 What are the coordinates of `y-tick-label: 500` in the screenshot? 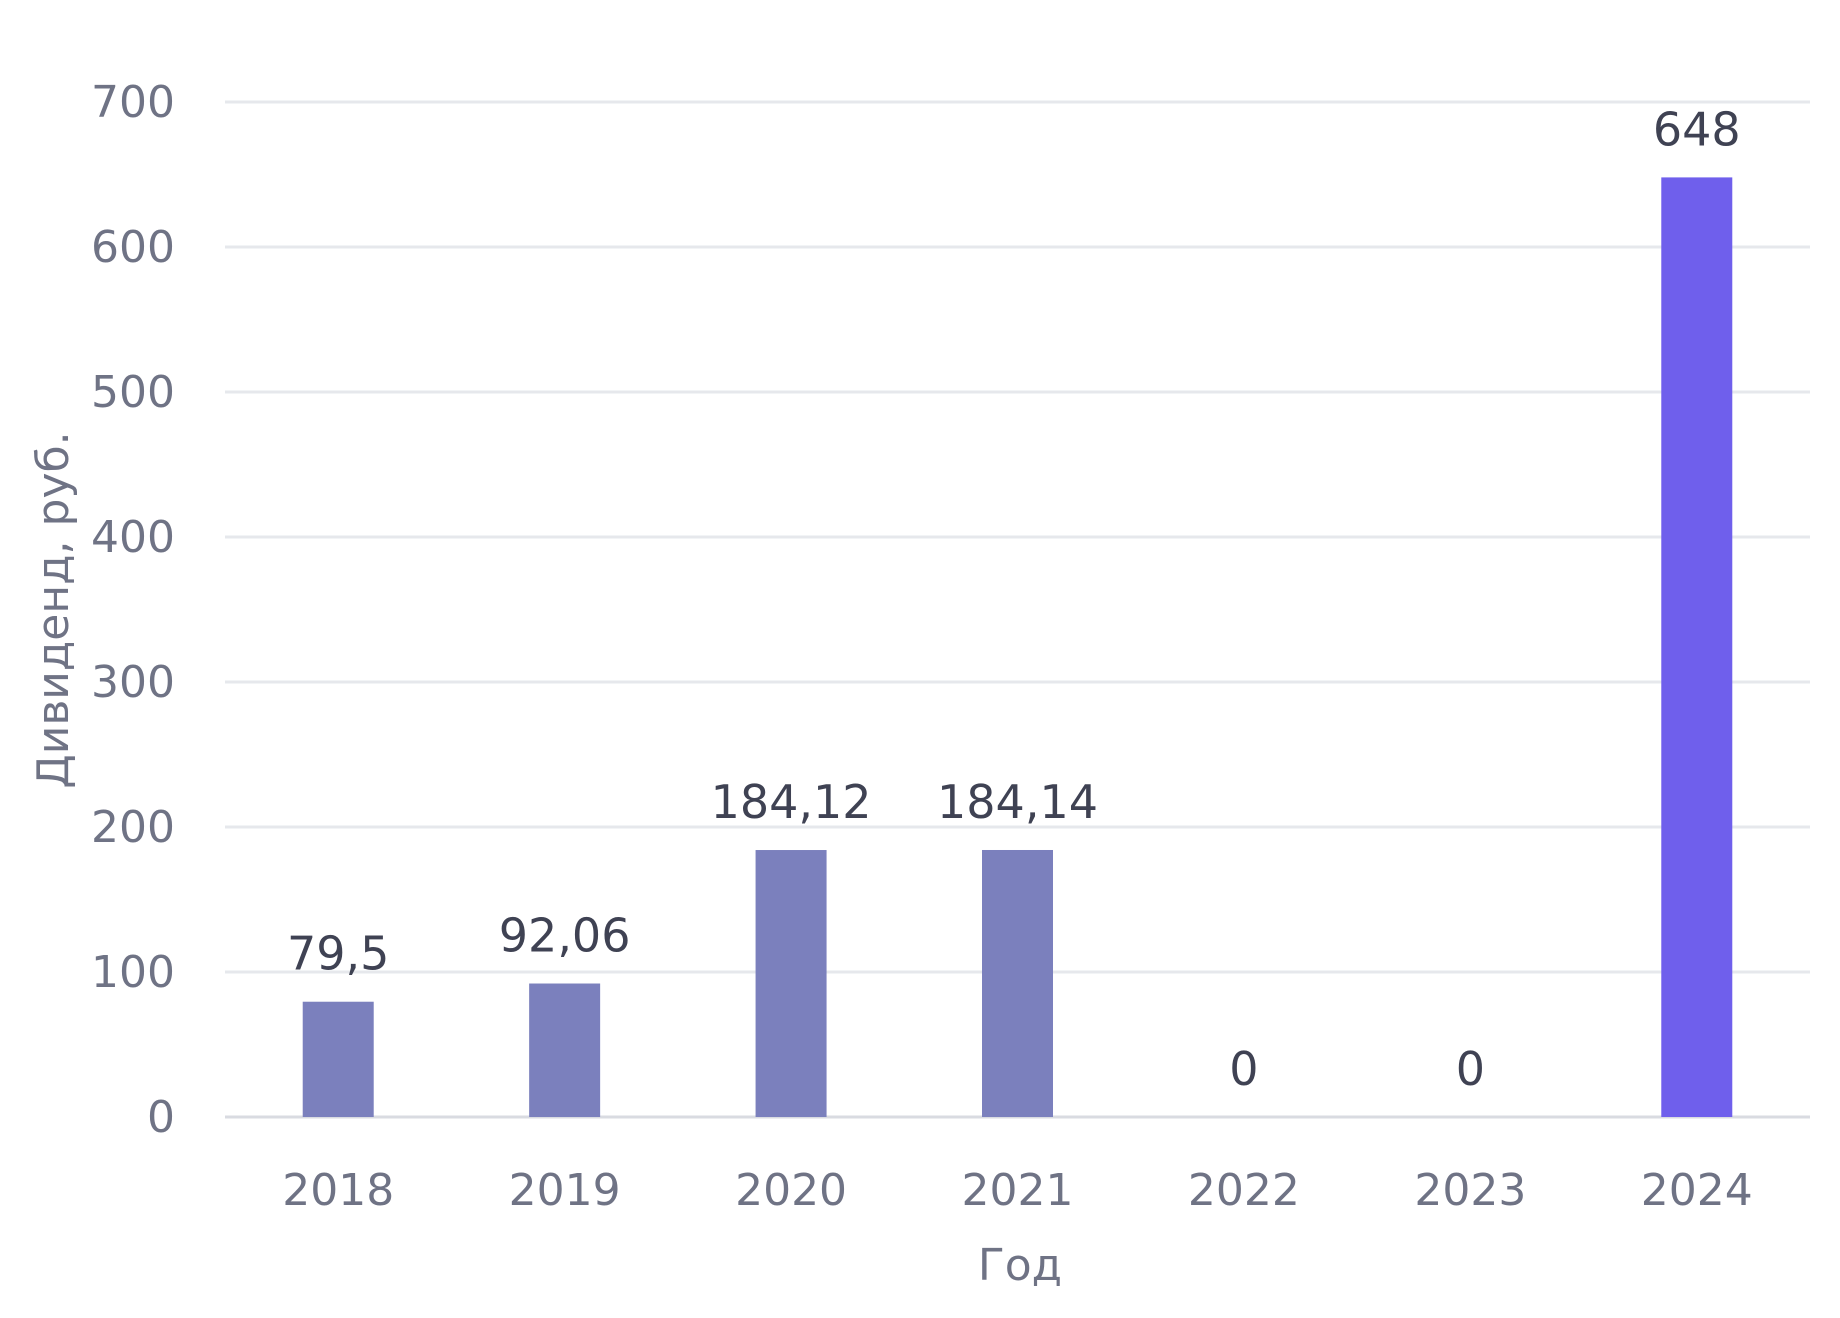 It's located at (133, 392).